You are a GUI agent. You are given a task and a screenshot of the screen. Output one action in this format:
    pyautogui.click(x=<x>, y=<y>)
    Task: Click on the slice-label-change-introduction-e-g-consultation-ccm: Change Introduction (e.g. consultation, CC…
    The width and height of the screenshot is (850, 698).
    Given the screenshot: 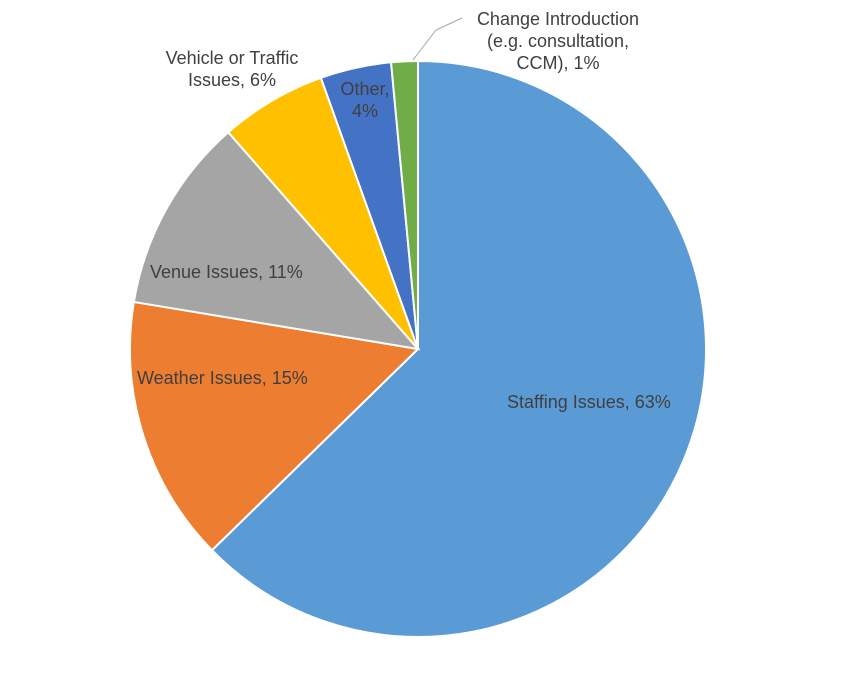 What is the action you would take?
    pyautogui.click(x=558, y=41)
    